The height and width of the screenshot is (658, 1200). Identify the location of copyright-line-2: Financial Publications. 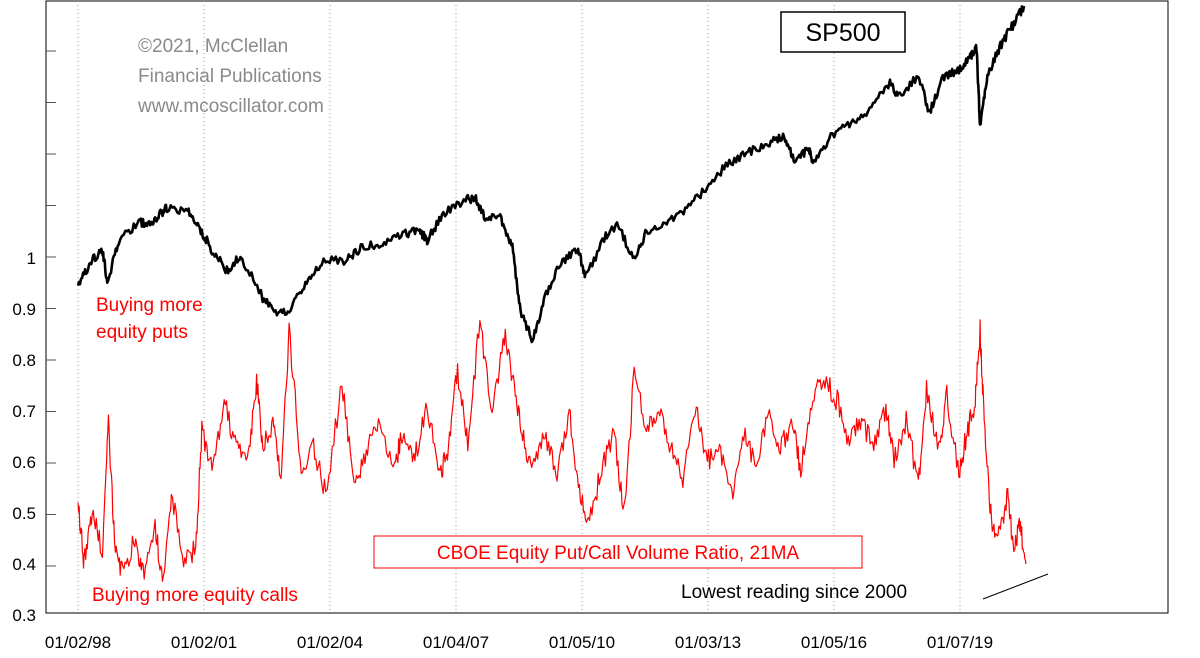
(230, 76).